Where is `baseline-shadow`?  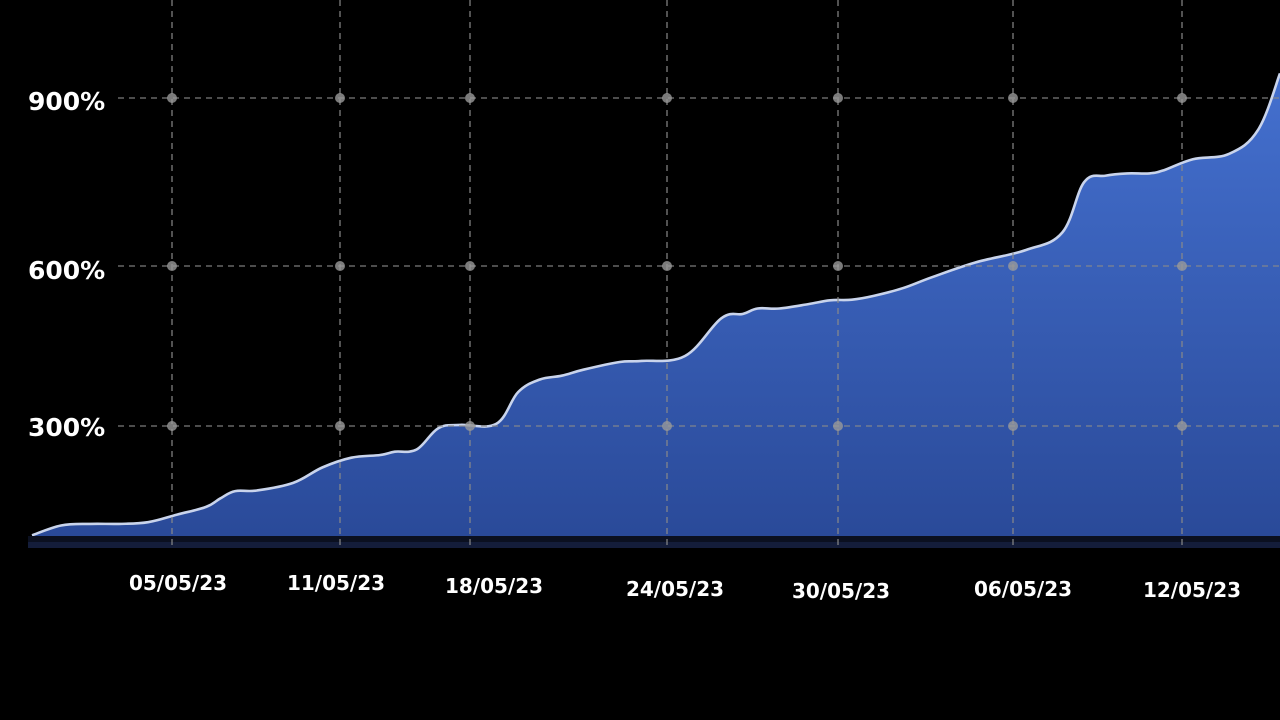 baseline-shadow is located at coordinates (654, 545).